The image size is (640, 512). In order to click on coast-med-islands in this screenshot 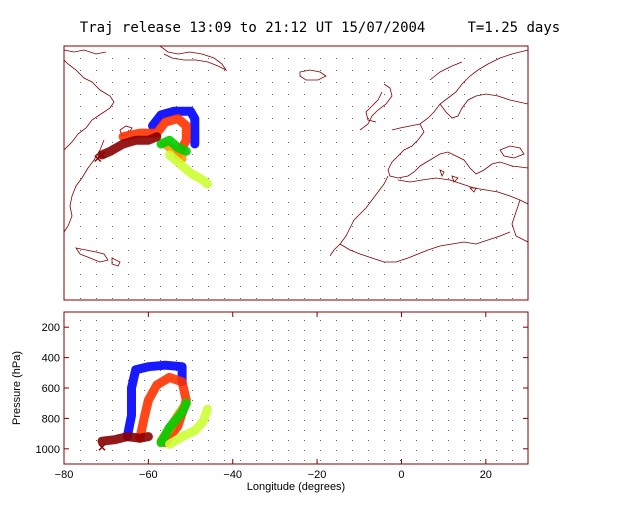, I will do `click(458, 181)`.